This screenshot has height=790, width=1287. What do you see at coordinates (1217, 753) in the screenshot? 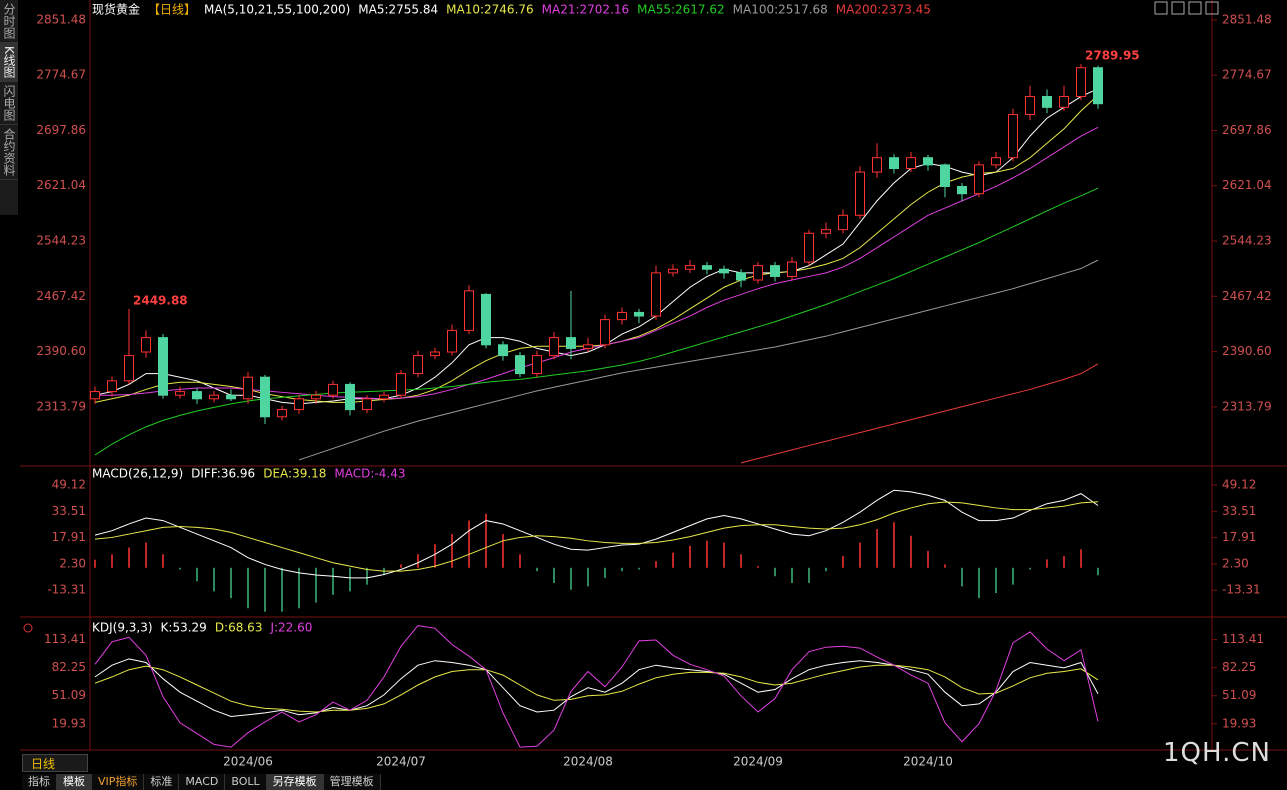
I see `watermark: 1QH.CN` at bounding box center [1217, 753].